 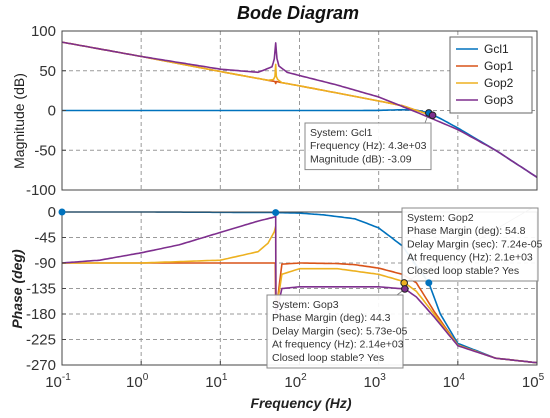 What do you see at coordinates (46, 111) in the screenshot?
I see `magnitude-y-ticks: 100 50 0 -50 -100` at bounding box center [46, 111].